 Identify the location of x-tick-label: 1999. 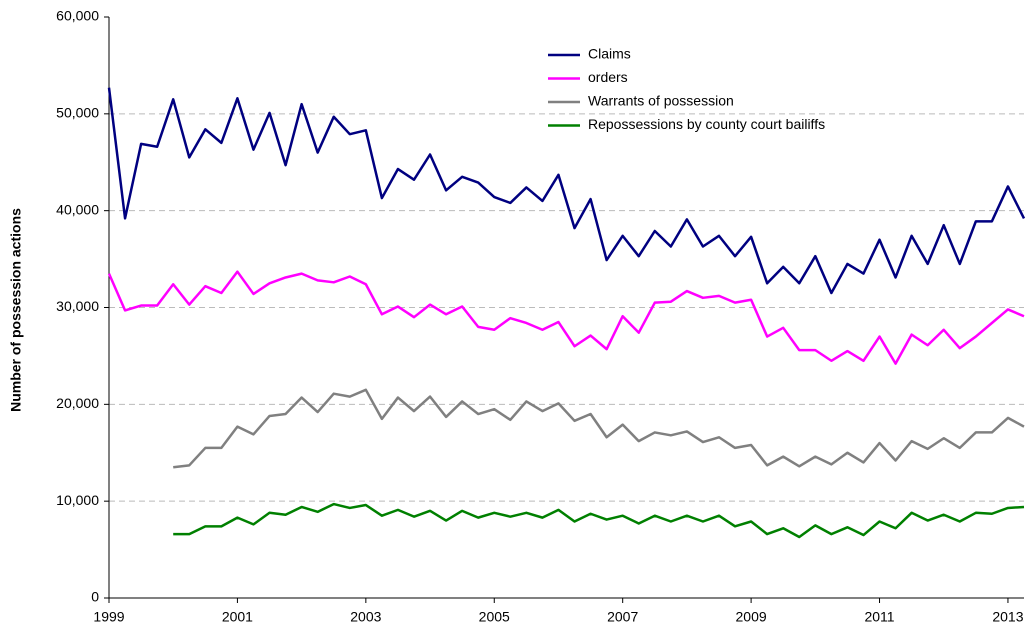
(108, 617).